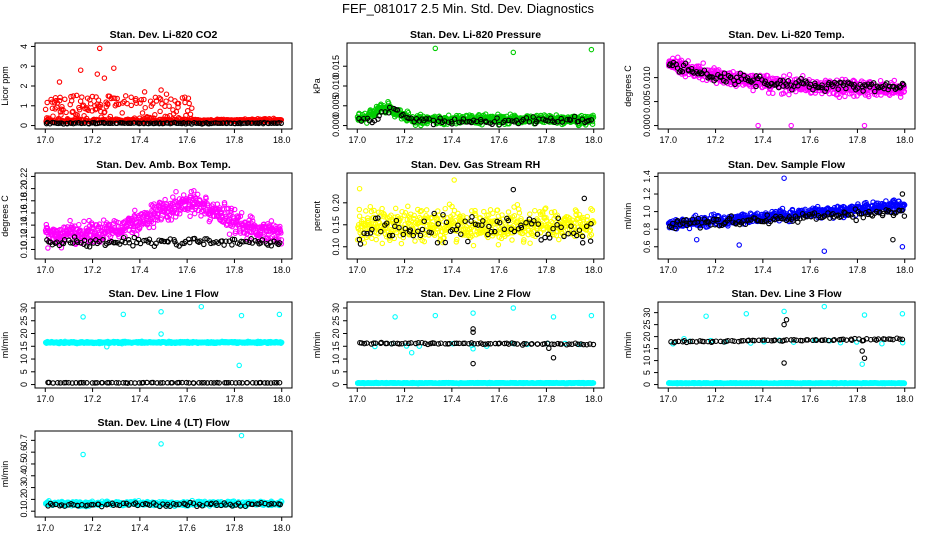  Describe the element at coordinates (336, 247) in the screenshot. I see `y-tick-label: 0.10` at that location.